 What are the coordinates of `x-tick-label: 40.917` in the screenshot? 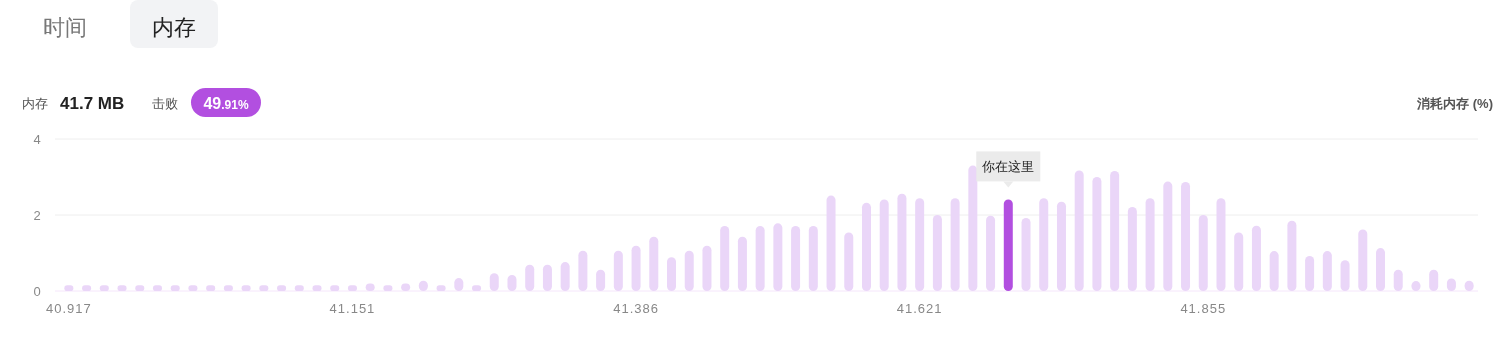 It's located at (68, 308).